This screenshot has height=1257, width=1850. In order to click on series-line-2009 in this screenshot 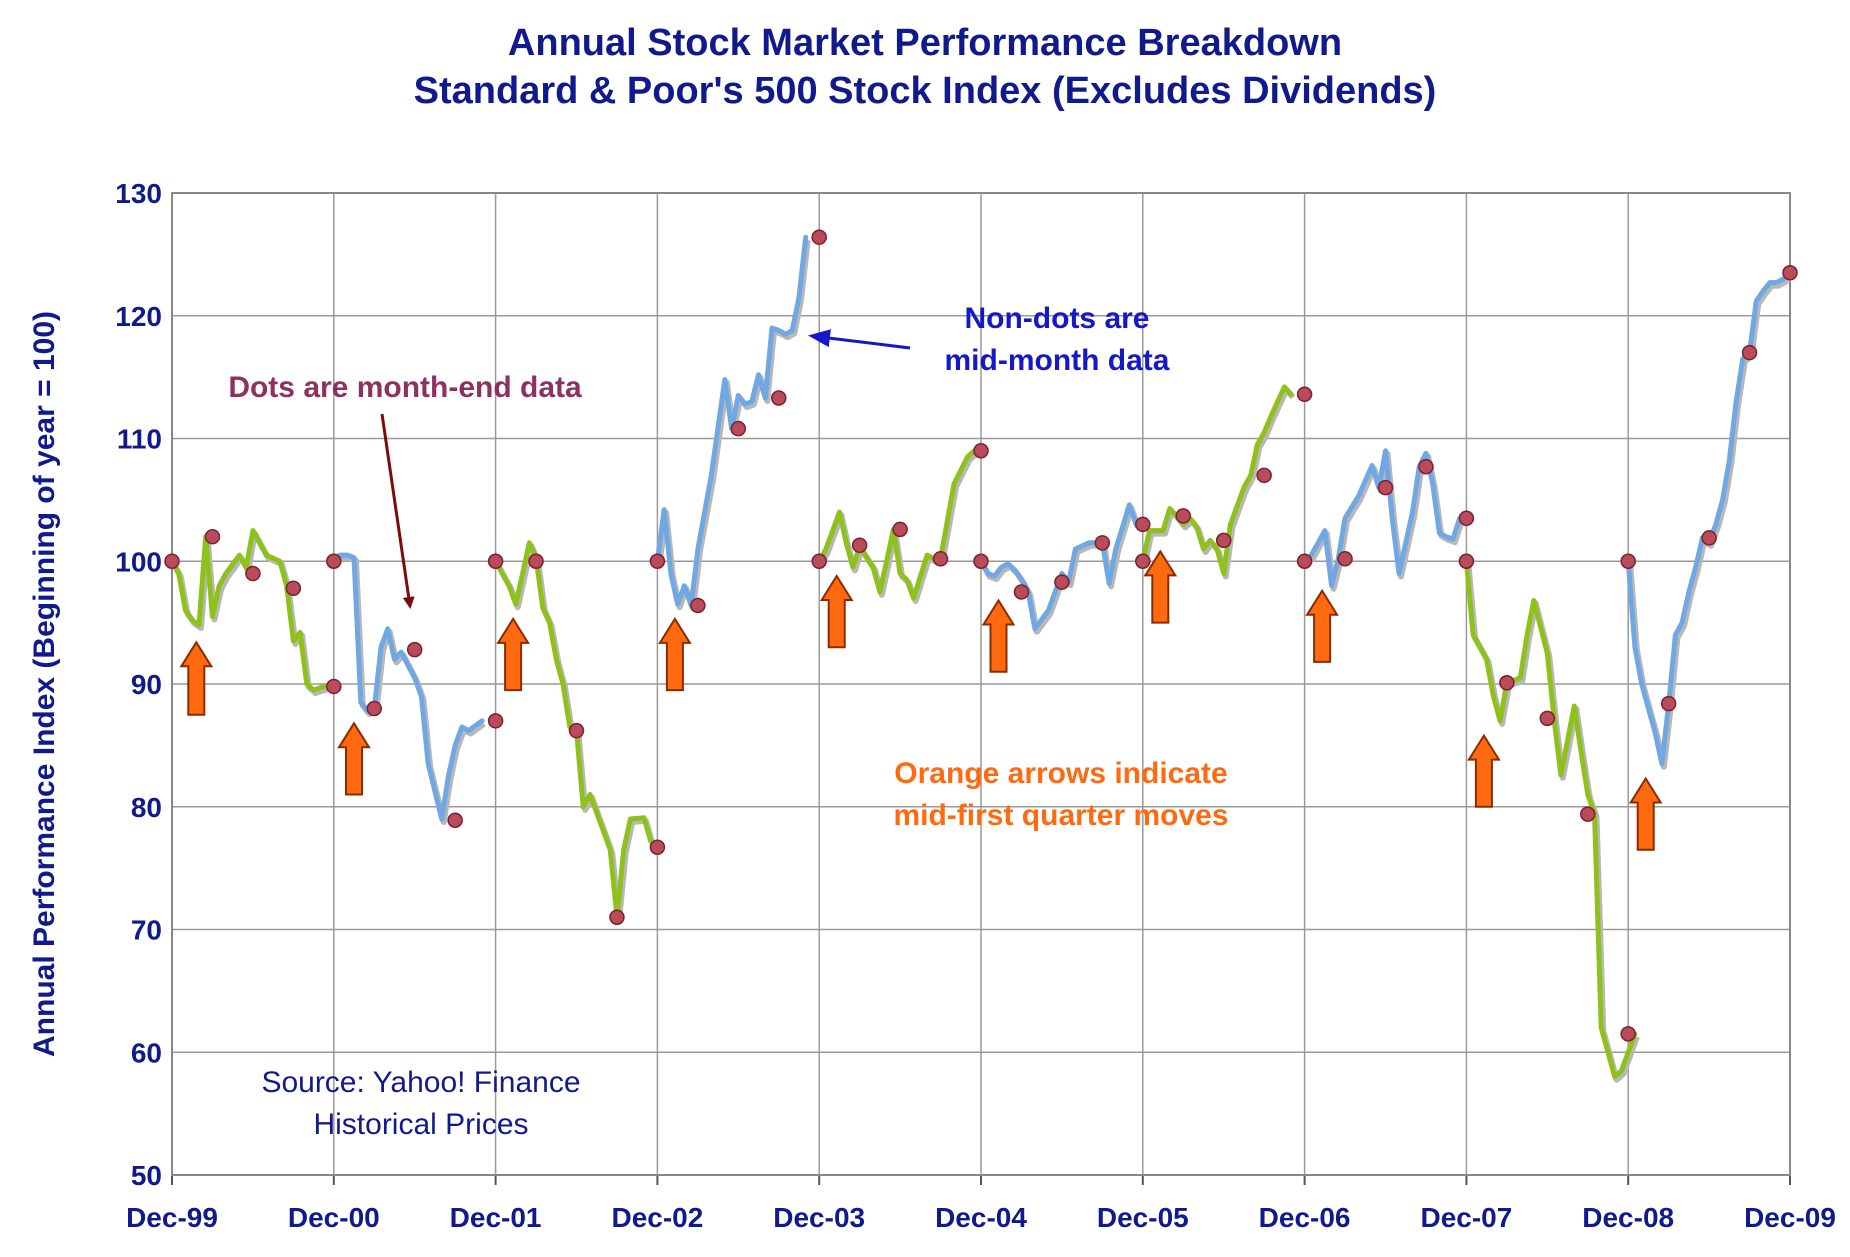, I will do `click(1709, 518)`.